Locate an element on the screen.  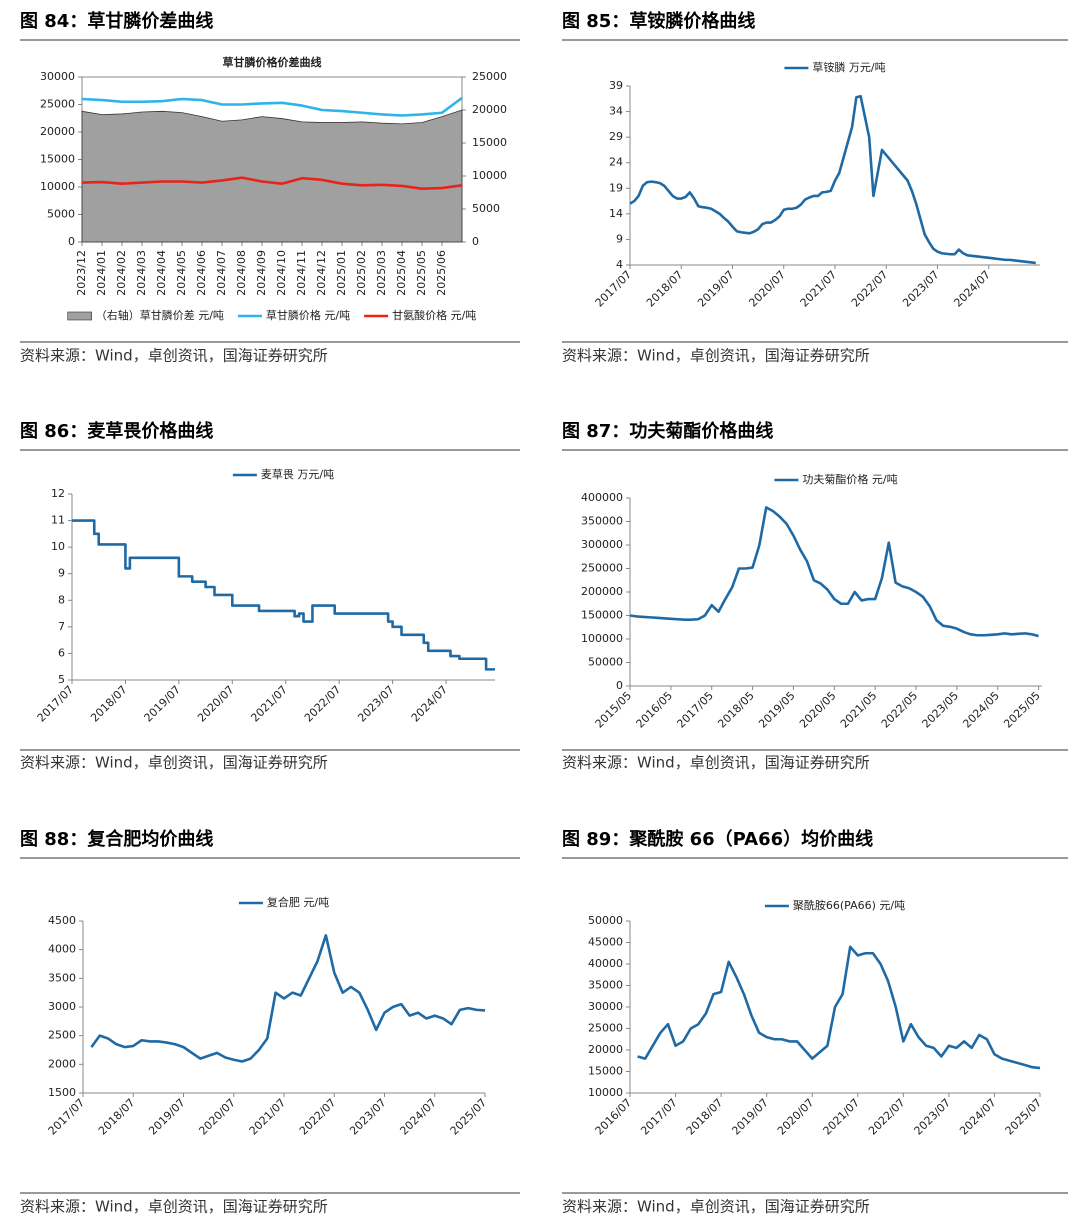
x-tick-label: 2025/06 is located at coordinates (441, 273).